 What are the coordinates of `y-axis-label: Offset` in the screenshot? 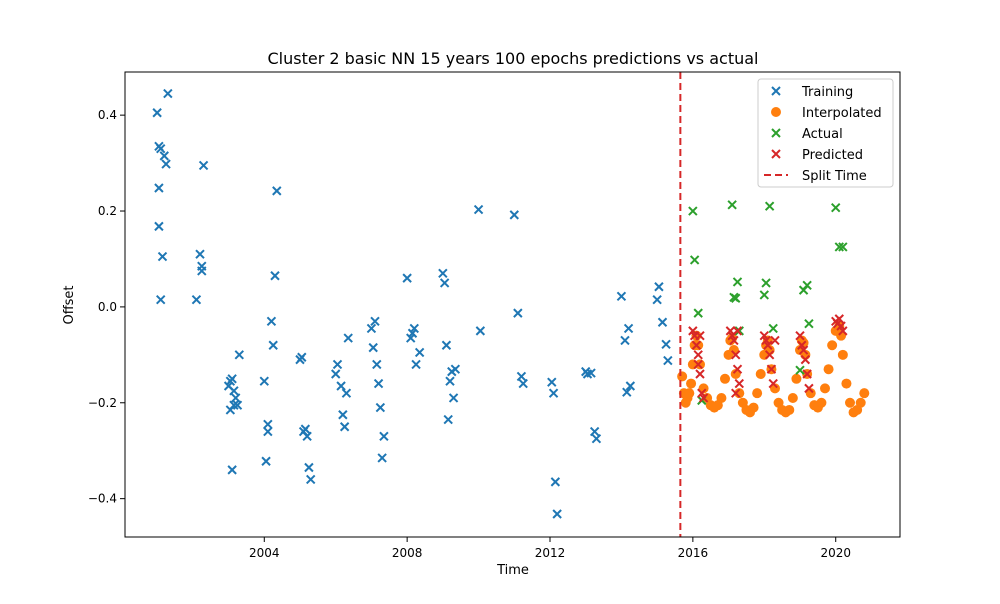 It's located at (69, 304).